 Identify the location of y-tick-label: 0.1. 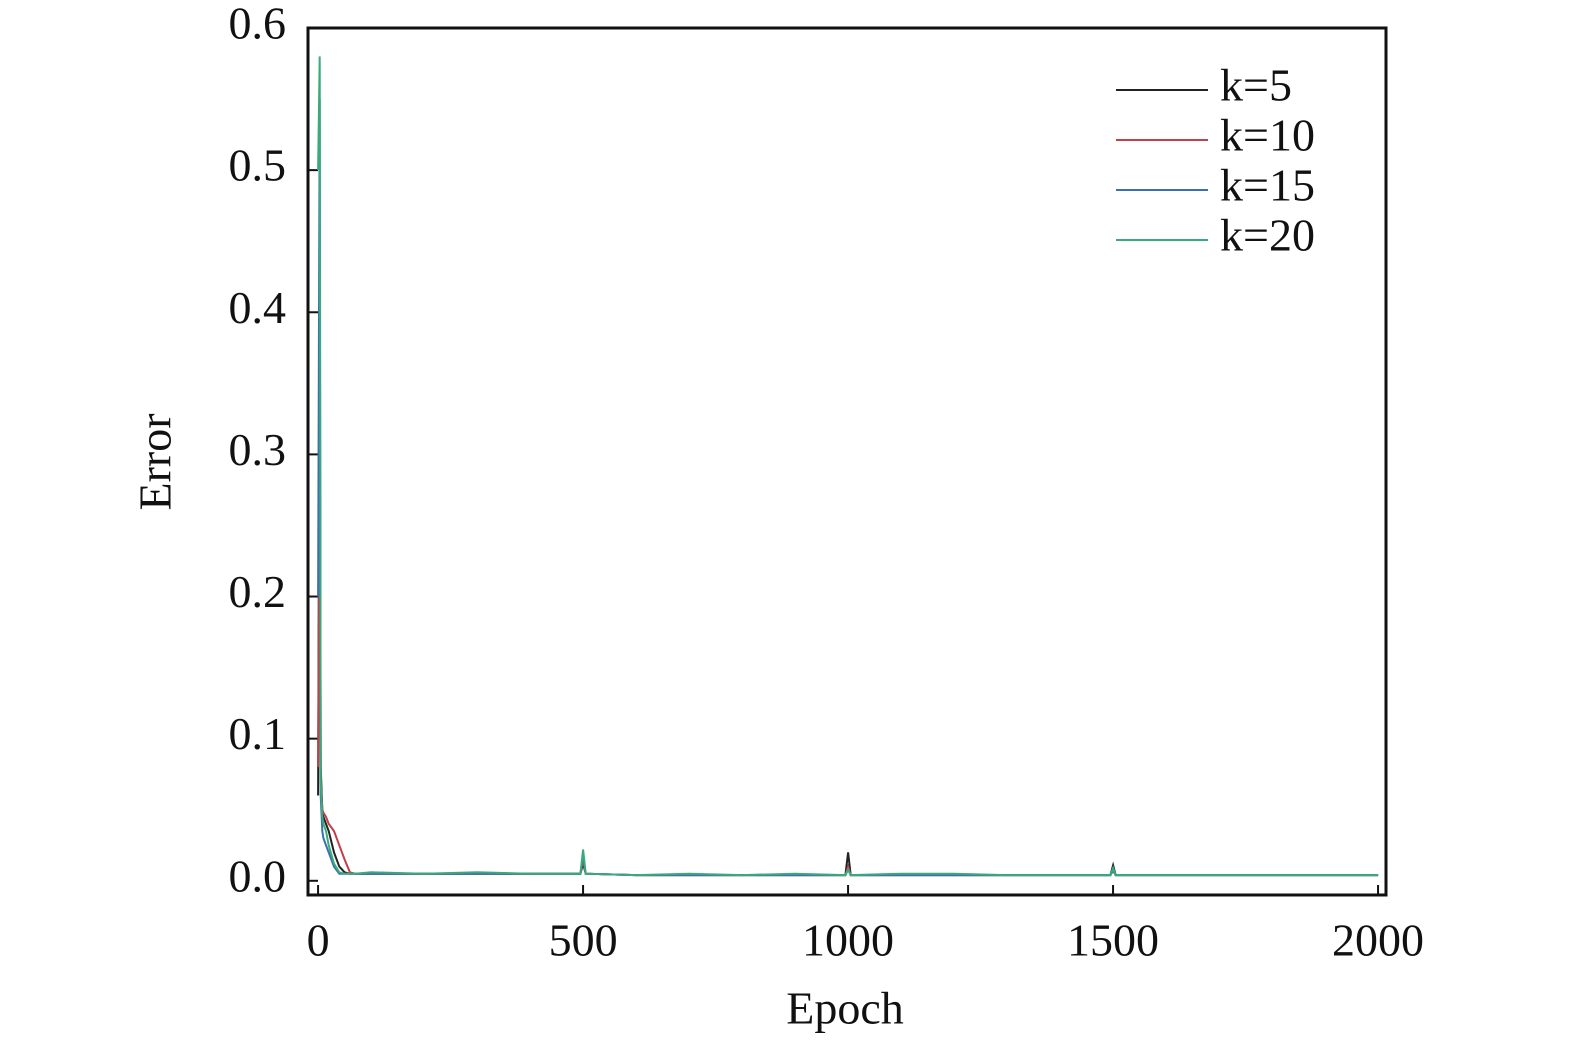
(258, 733).